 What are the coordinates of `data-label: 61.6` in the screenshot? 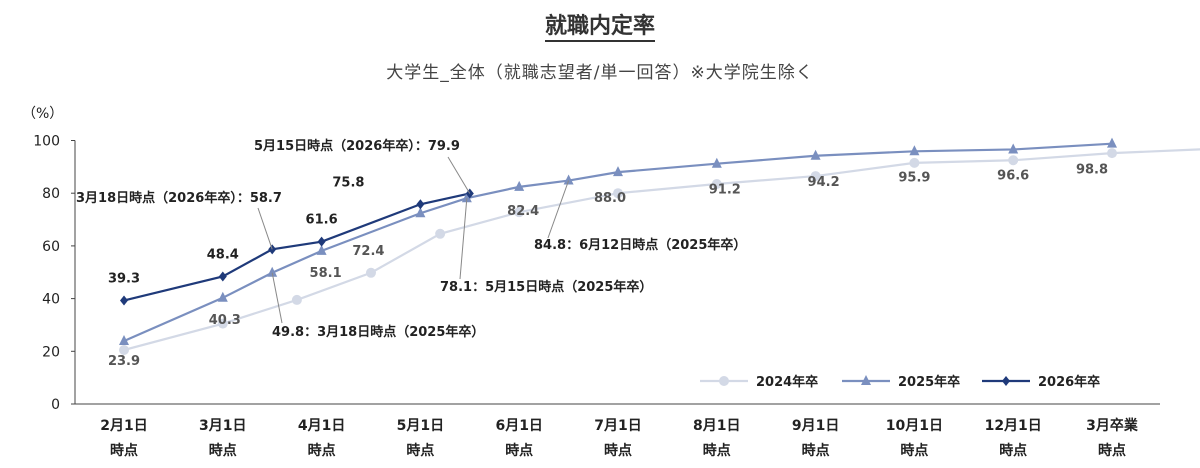 It's located at (322, 220).